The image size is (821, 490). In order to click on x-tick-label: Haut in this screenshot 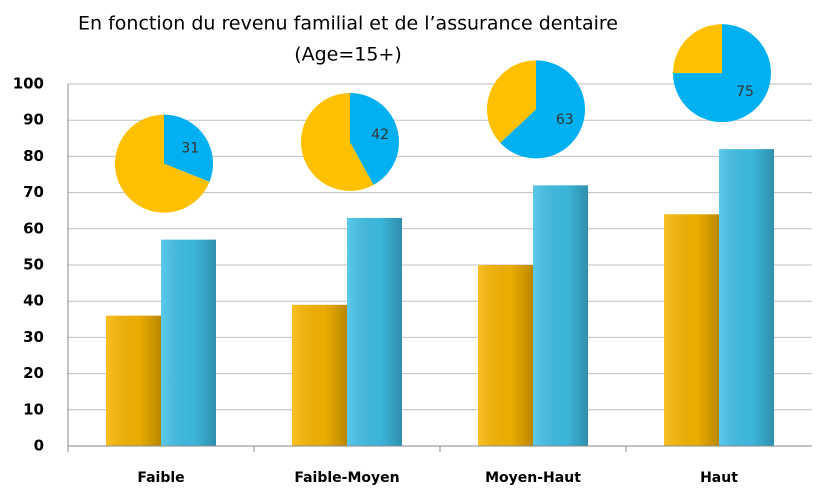, I will do `click(719, 478)`.